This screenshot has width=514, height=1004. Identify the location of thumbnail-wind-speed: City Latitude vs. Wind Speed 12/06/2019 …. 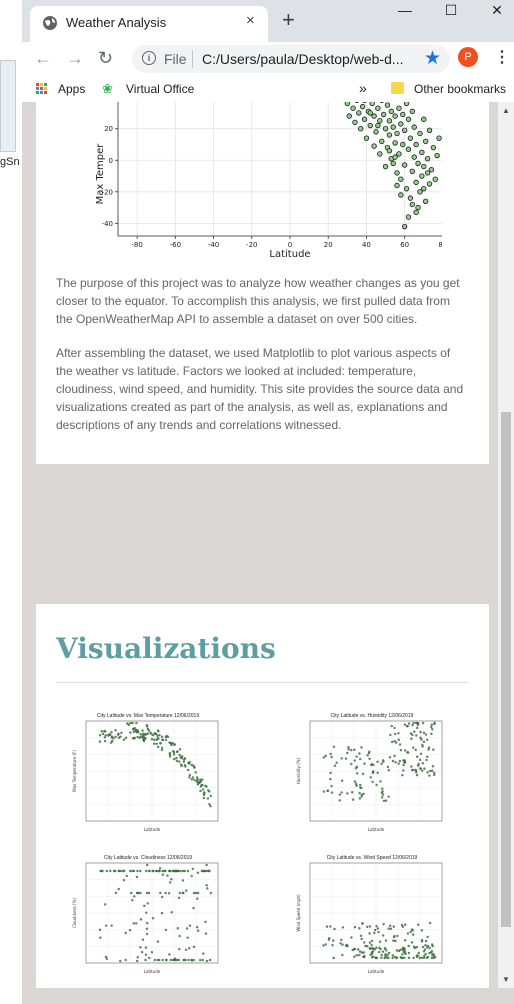
(372, 915).